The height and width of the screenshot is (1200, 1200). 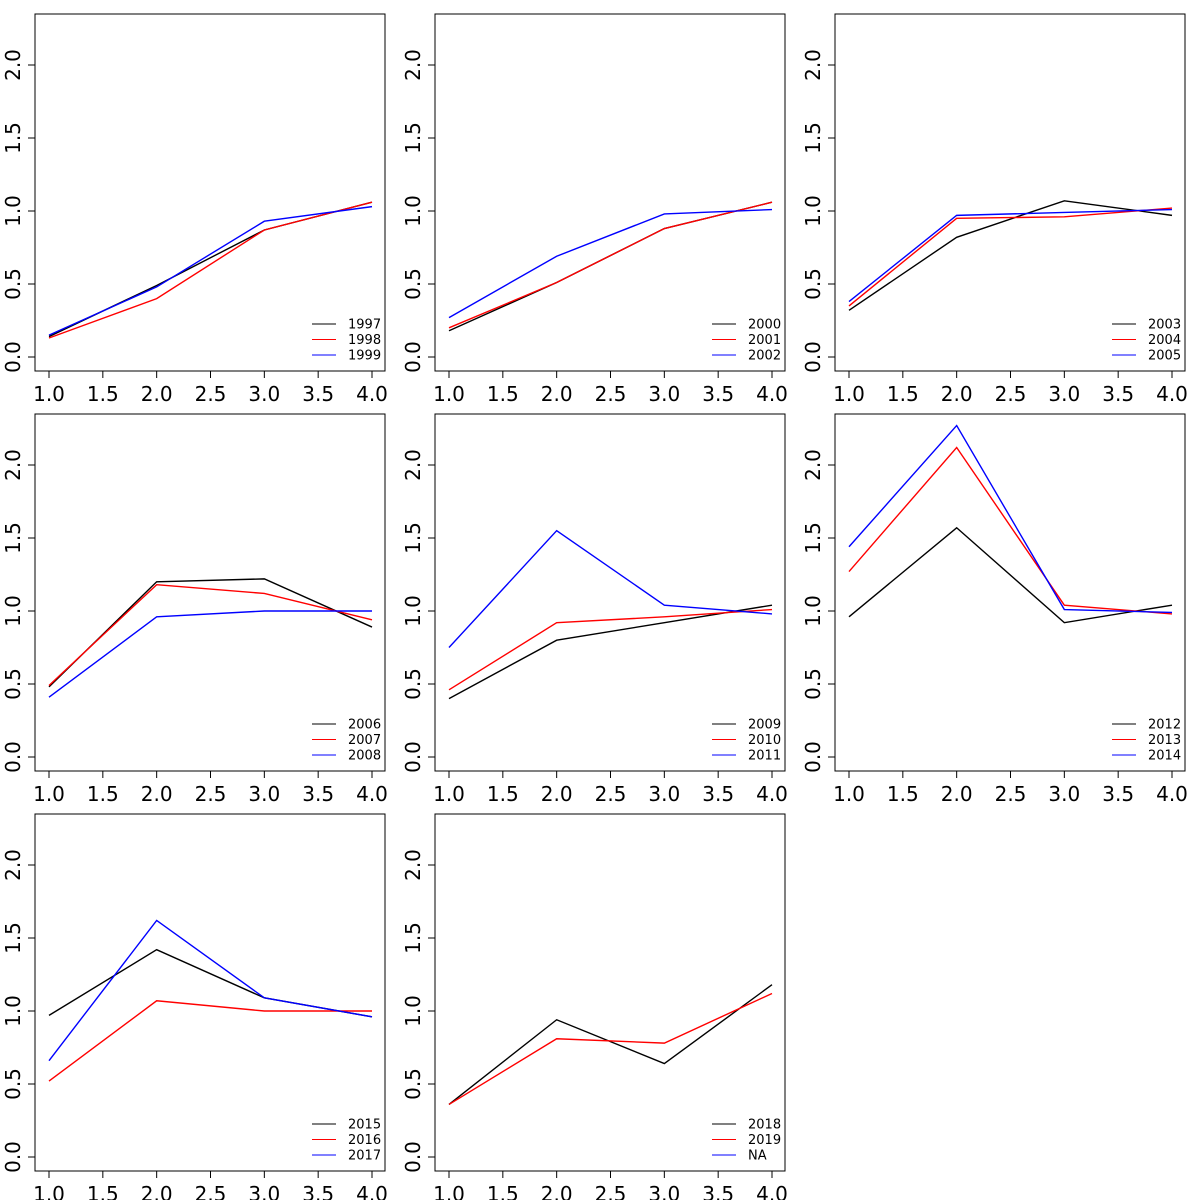 I want to click on legend-label: 2010, so click(x=764, y=740).